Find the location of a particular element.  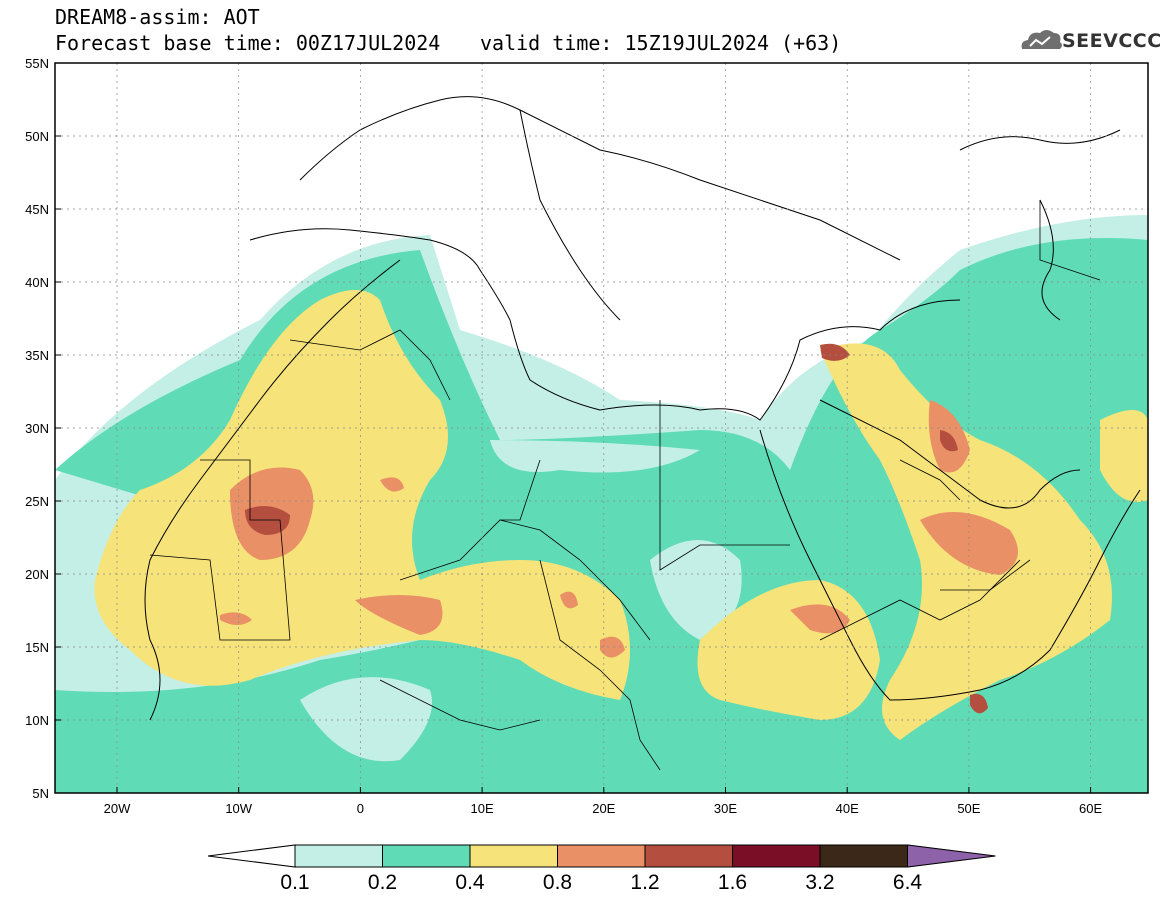

lat-axis: 55N 50N 45N 40N 35N 30N 25N 20N 15N 10N 5N is located at coordinates (43, 428).